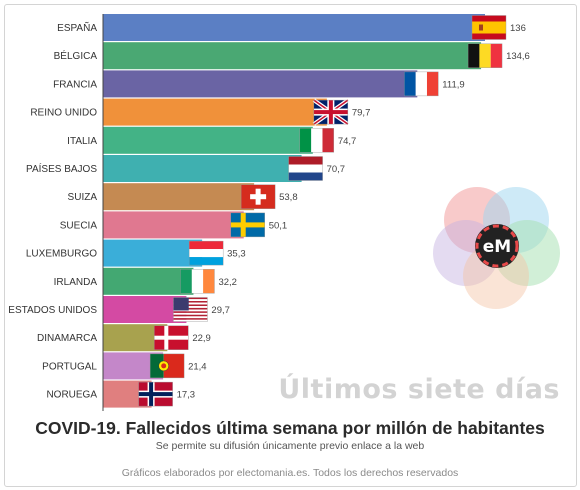 The width and height of the screenshot is (580, 490). Describe the element at coordinates (305, 168) in the screenshot. I see `flag-netherlands-icon` at that location.